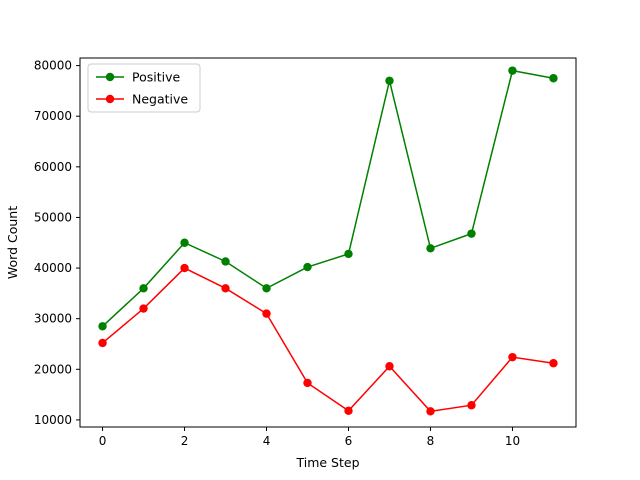 The image size is (640, 480). What do you see at coordinates (53, 66) in the screenshot?
I see `y-tick-label: 80000` at bounding box center [53, 66].